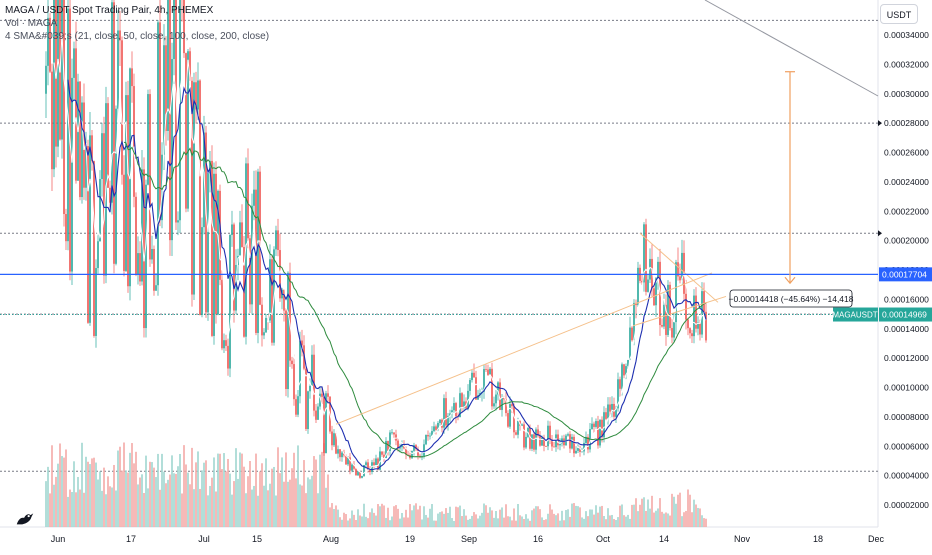  What do you see at coordinates (906, 241) in the screenshot?
I see `price-axis-label: 0.00020000` at bounding box center [906, 241].